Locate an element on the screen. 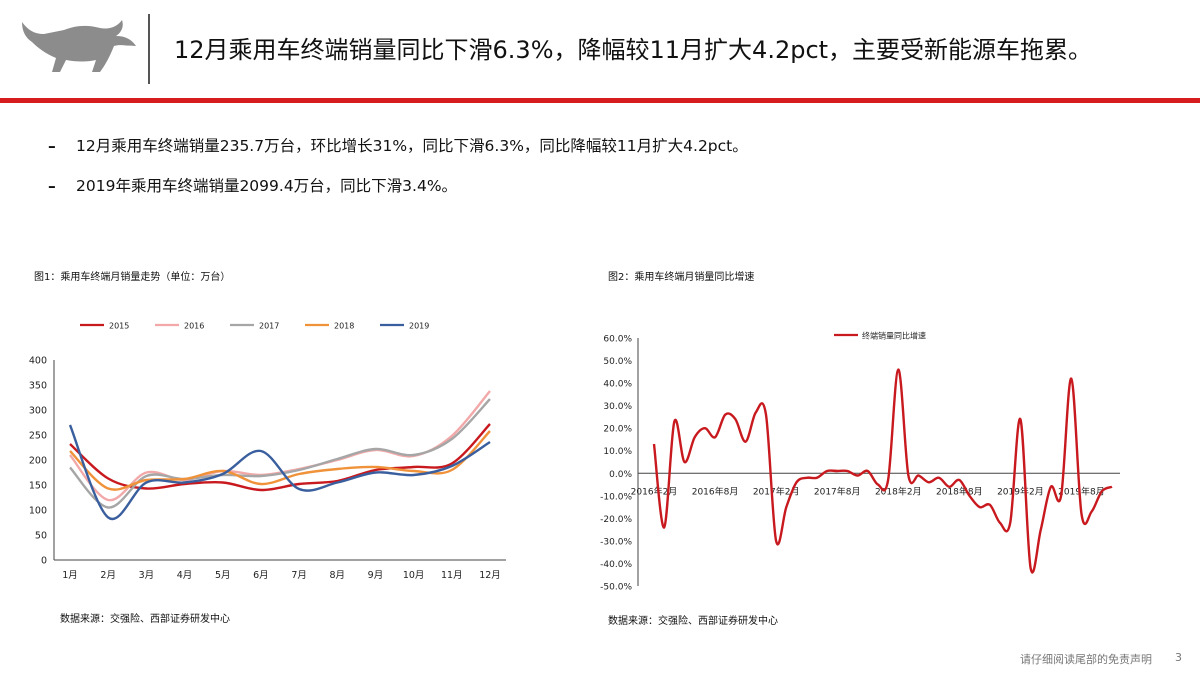  x-tick-label: 2016年8月 is located at coordinates (715, 491).